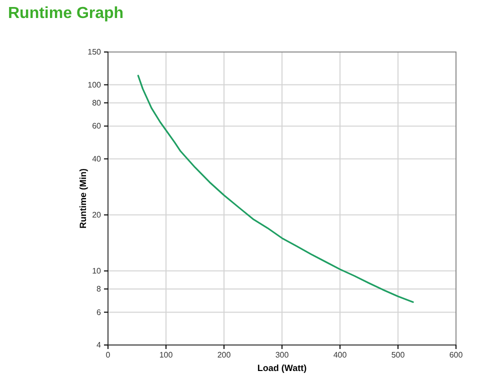 The width and height of the screenshot is (500, 375). What do you see at coordinates (224, 355) in the screenshot?
I see `x-tick-label: 200` at bounding box center [224, 355].